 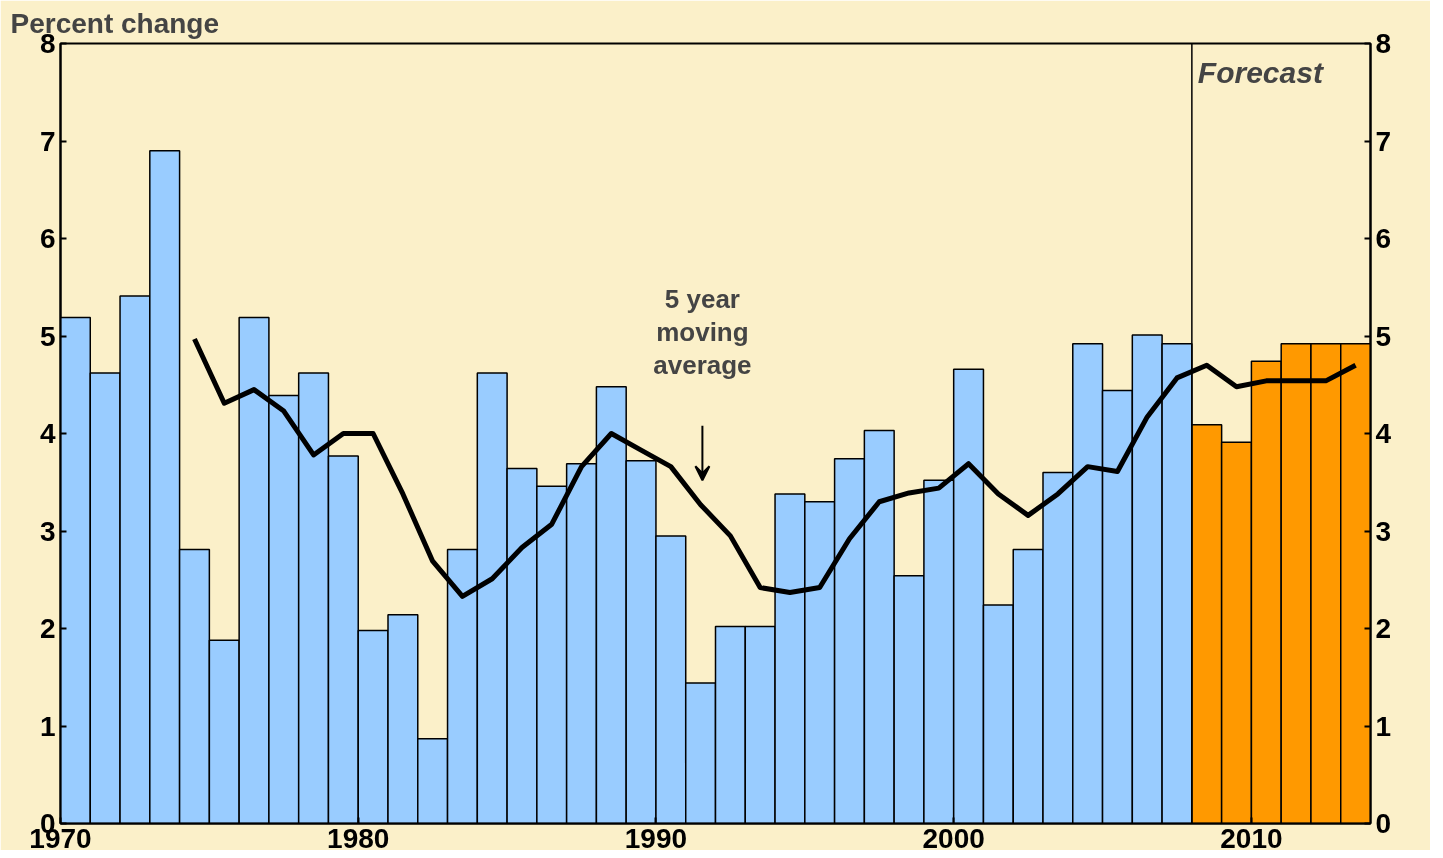 I want to click on x-tick-label: 2010, so click(x=1251, y=838).